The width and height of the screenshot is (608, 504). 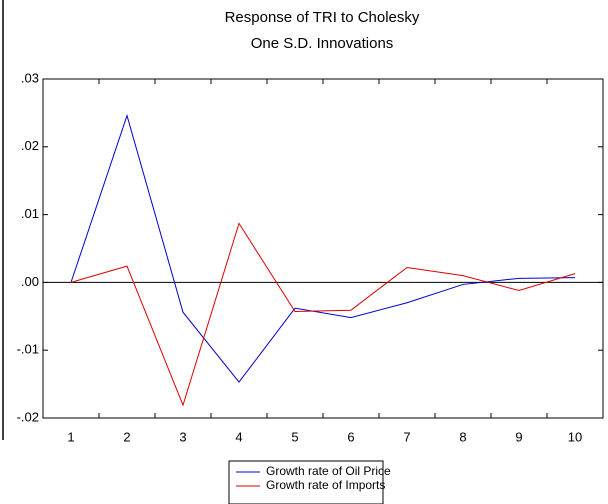 What do you see at coordinates (350, 436) in the screenshot?
I see `x-tick-label: 6` at bounding box center [350, 436].